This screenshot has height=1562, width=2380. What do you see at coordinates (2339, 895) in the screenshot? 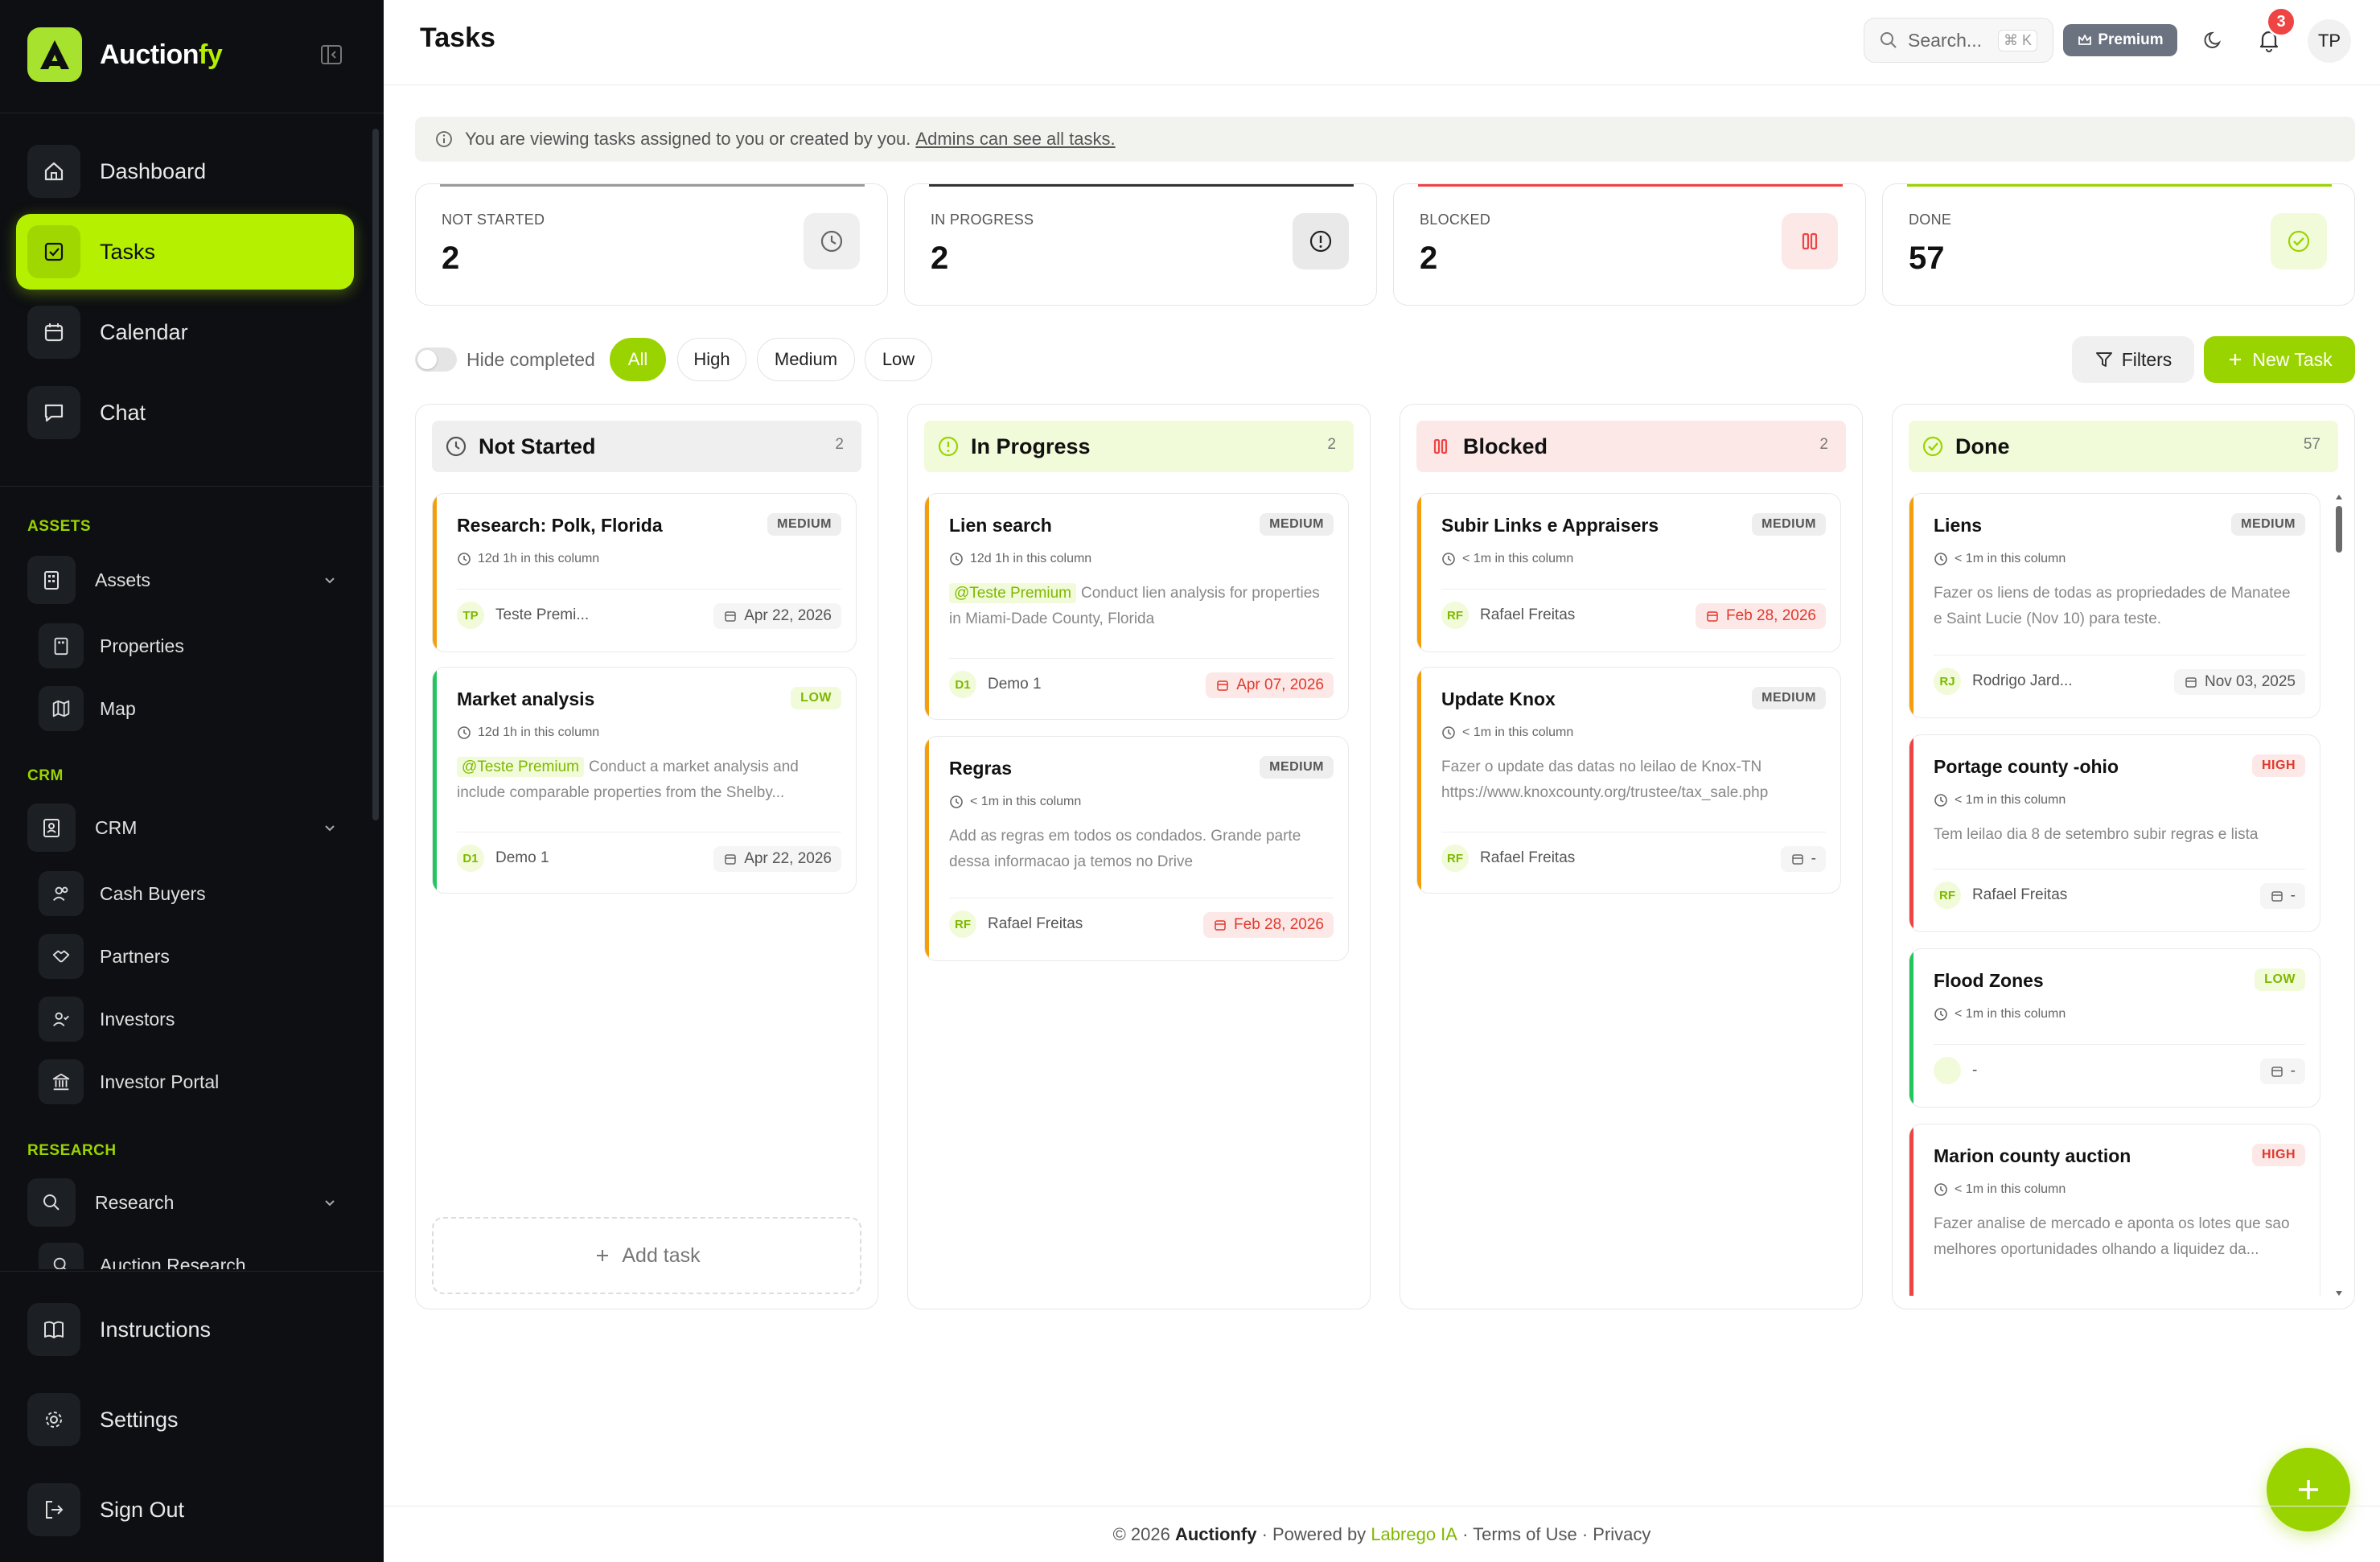
I see `column-scrollbar` at bounding box center [2339, 895].